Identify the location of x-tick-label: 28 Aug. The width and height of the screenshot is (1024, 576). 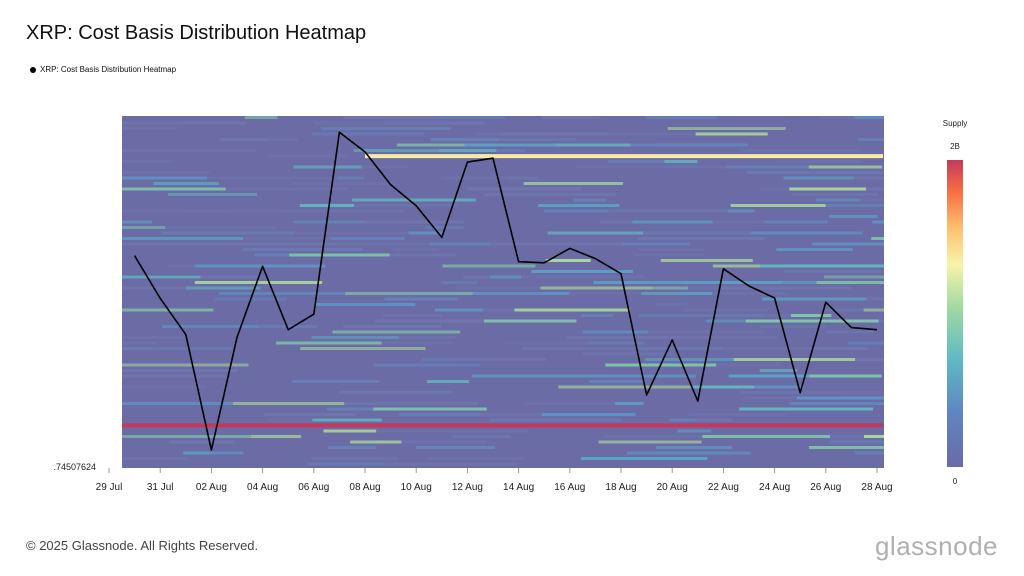
(876, 487).